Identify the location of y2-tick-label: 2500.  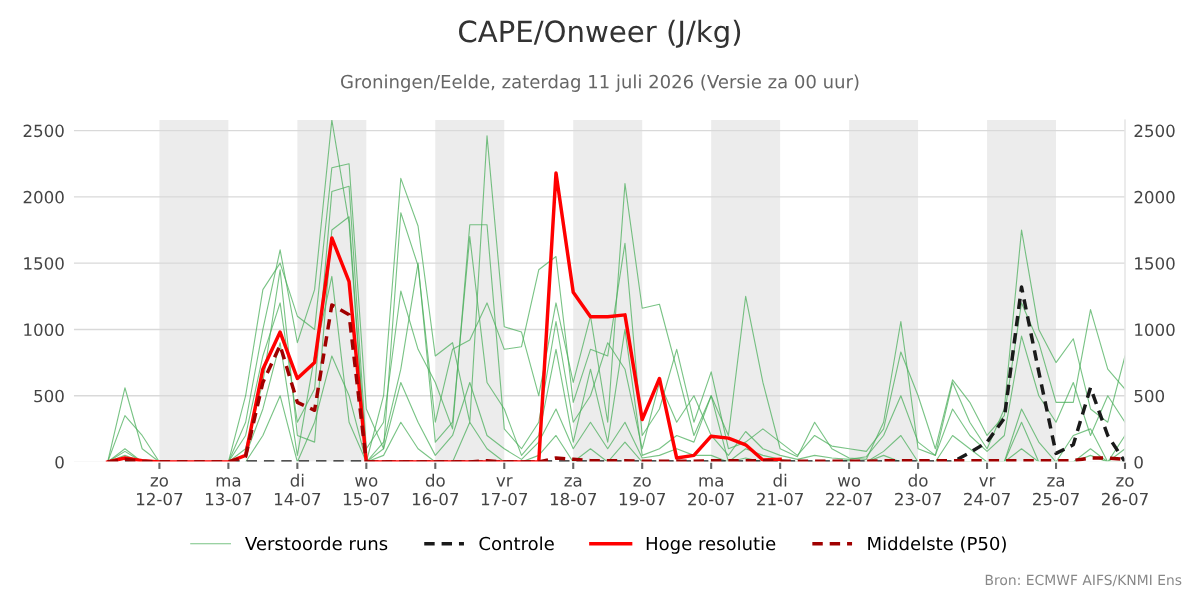
(1154, 131).